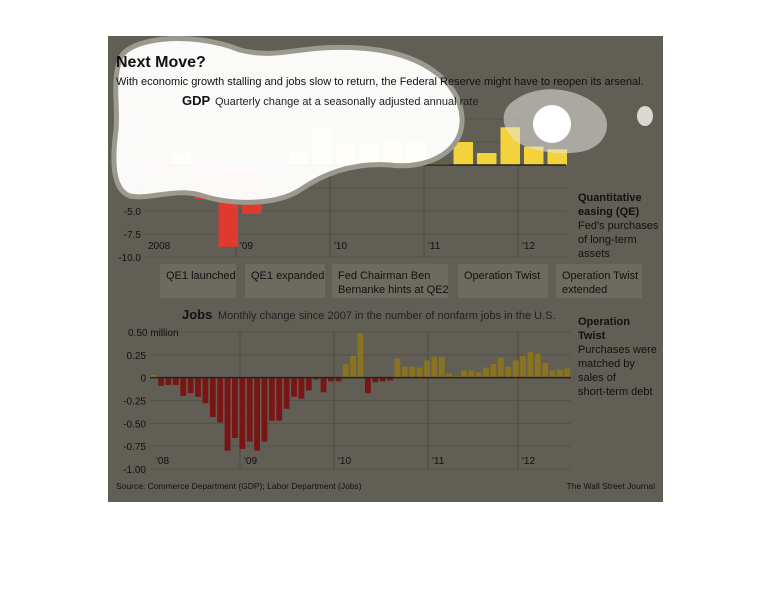  What do you see at coordinates (137, 356) in the screenshot?
I see `jobs-ytick-label: 0.25` at bounding box center [137, 356].